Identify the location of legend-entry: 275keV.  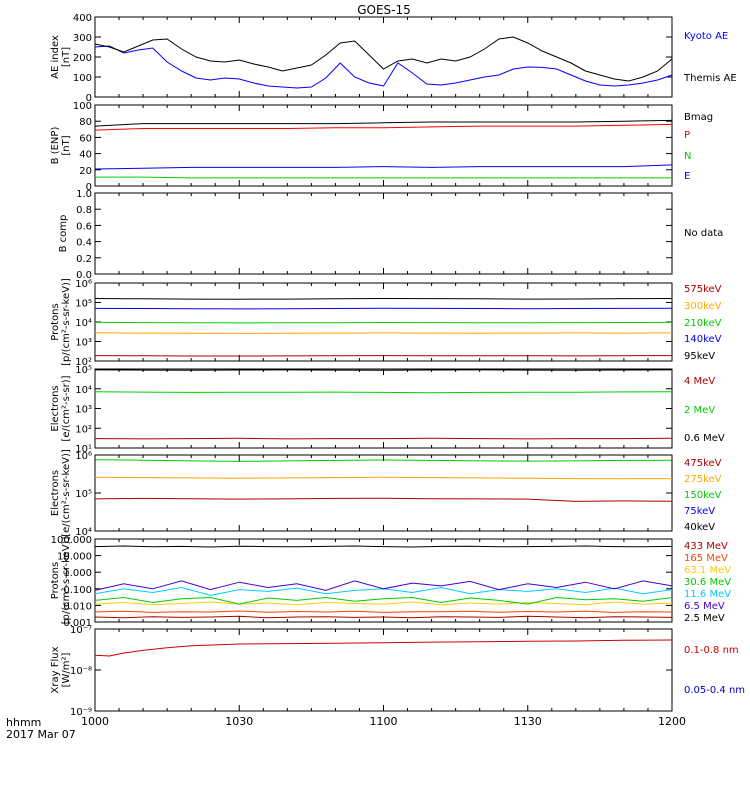
(703, 479).